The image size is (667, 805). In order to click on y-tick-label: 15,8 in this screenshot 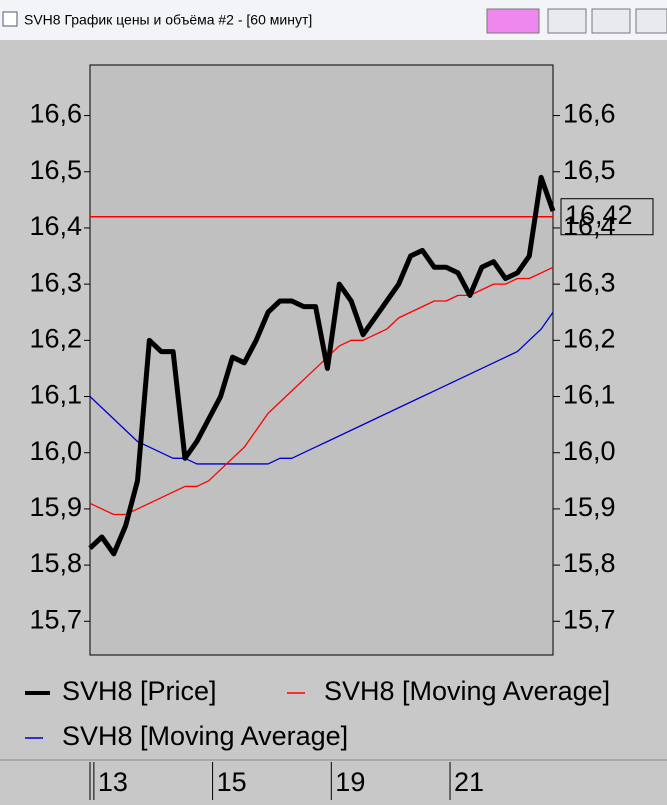, I will do `click(55, 563)`.